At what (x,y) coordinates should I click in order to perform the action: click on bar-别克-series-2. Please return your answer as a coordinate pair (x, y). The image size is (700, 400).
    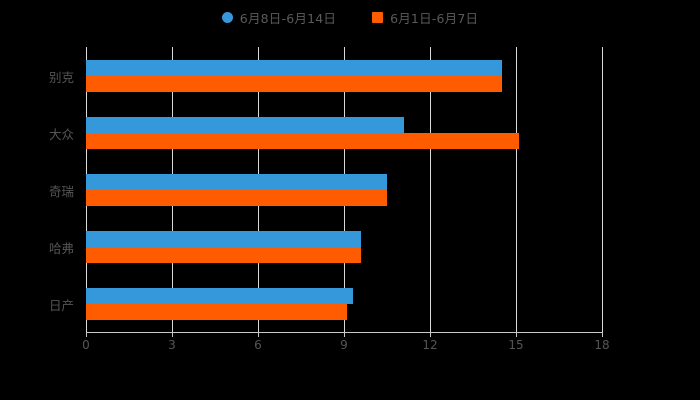
    Looking at the image, I should click on (294, 83).